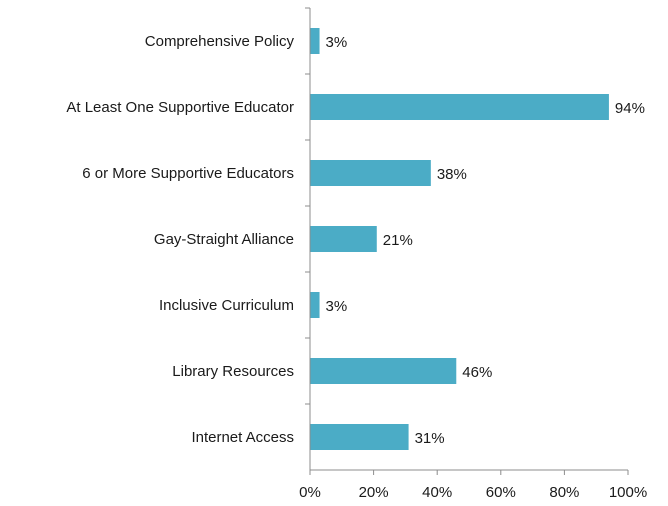  Describe the element at coordinates (630, 108) in the screenshot. I see `data-label: 94%` at that location.